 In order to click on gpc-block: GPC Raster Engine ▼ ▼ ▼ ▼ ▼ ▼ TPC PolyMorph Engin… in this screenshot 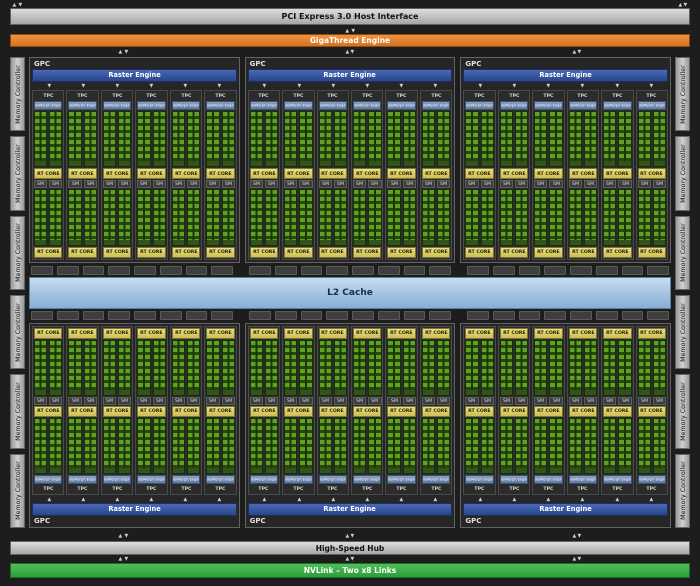, I will do `click(134, 425)`.